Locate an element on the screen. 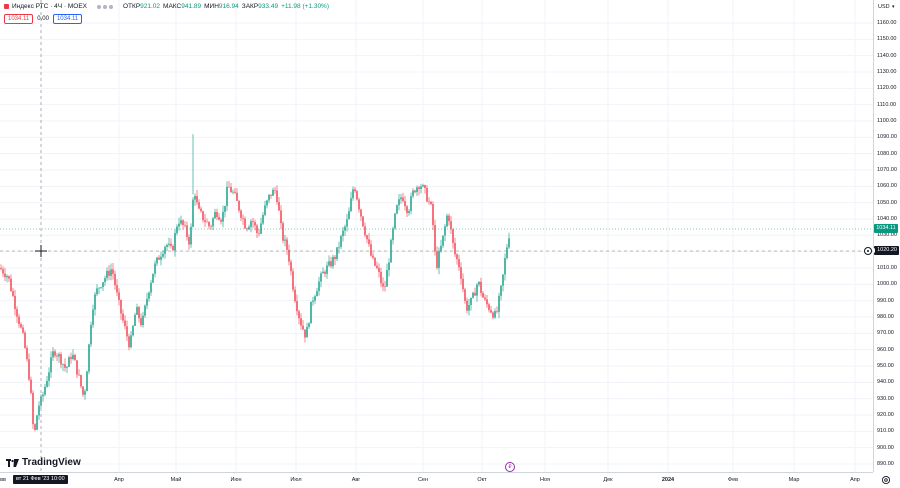 The width and height of the screenshot is (900, 488). price-cursor-icon is located at coordinates (868, 251).